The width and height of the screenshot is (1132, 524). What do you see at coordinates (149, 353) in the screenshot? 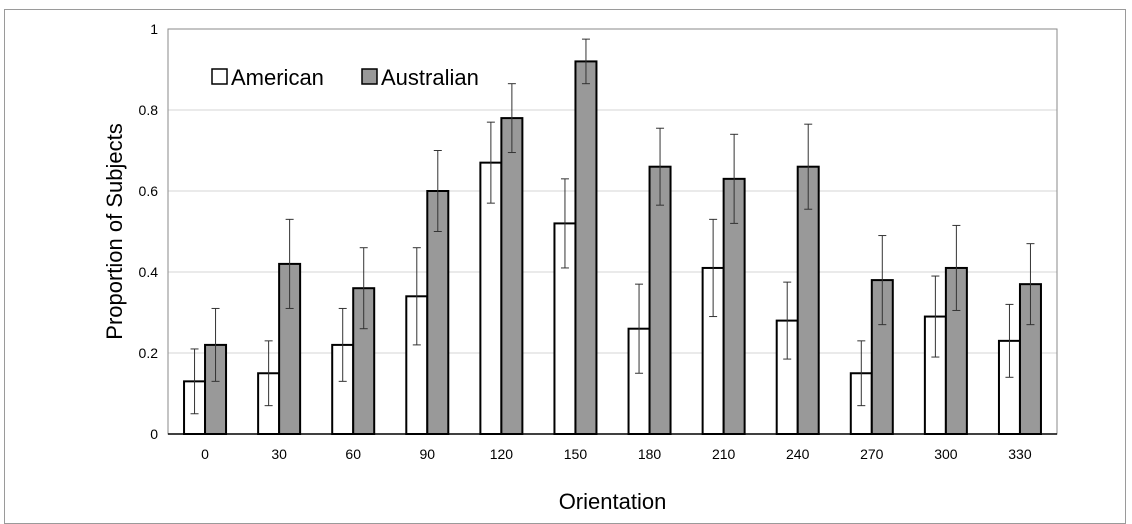
I see `y-tick-label: 0.2` at bounding box center [149, 353].